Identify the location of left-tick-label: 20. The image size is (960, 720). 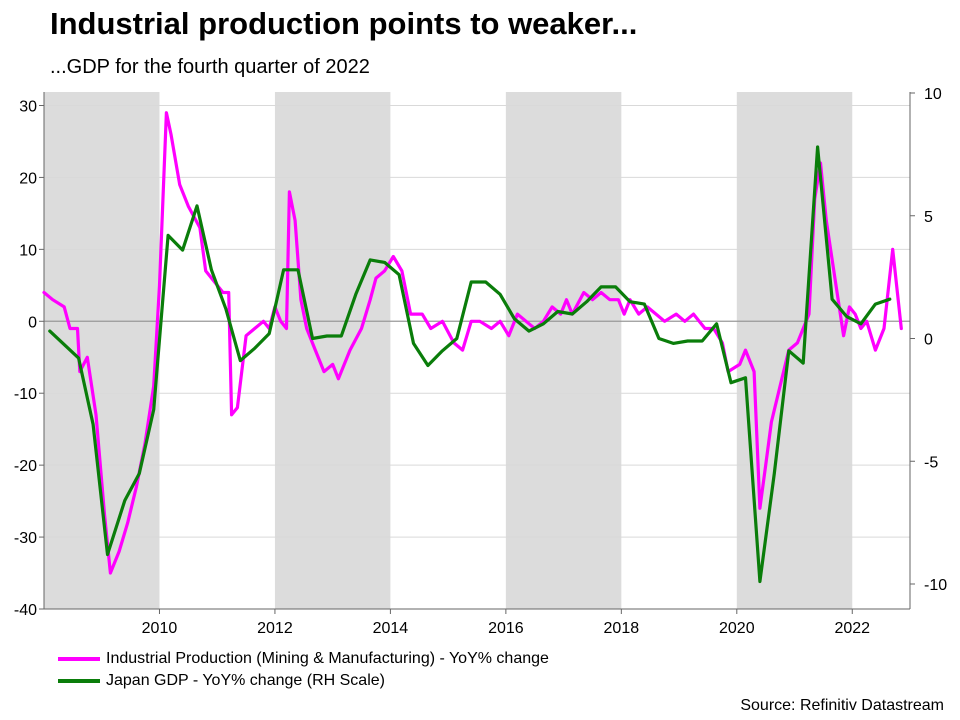
(28, 178).